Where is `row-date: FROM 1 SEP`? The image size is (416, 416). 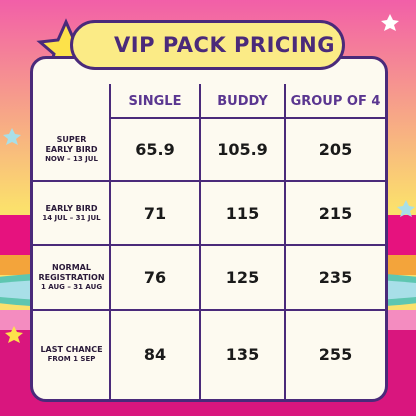 row-date: FROM 1 SEP is located at coordinates (71, 358).